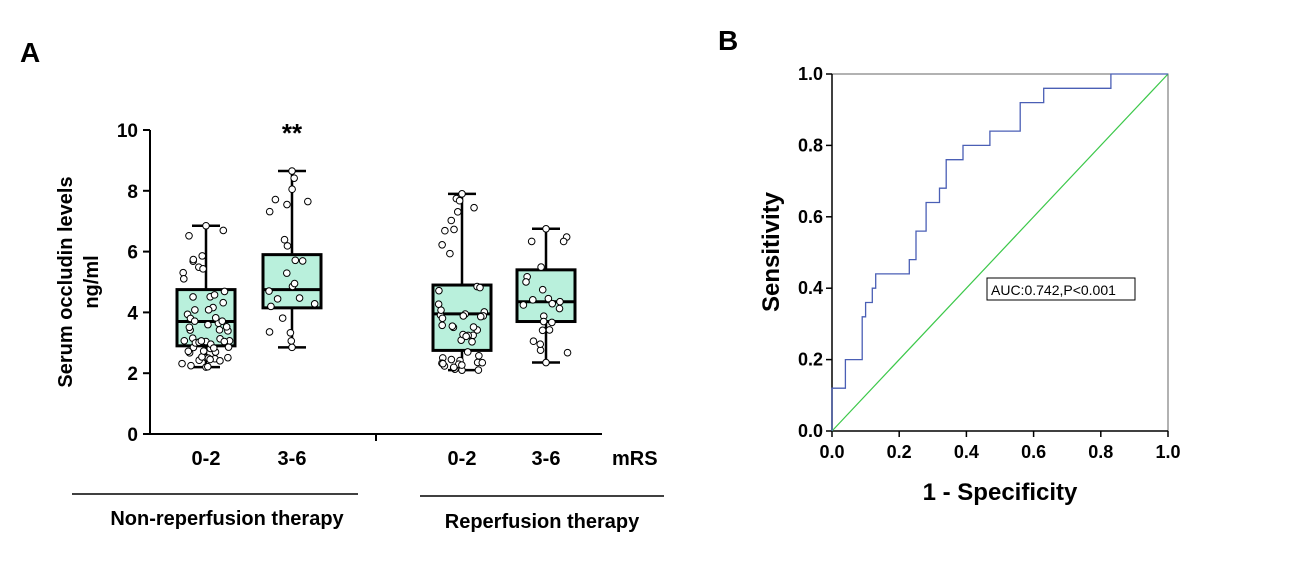 This screenshot has width=1309, height=569. Describe the element at coordinates (462, 330) in the screenshot. I see `box-3: 0-2` at that location.